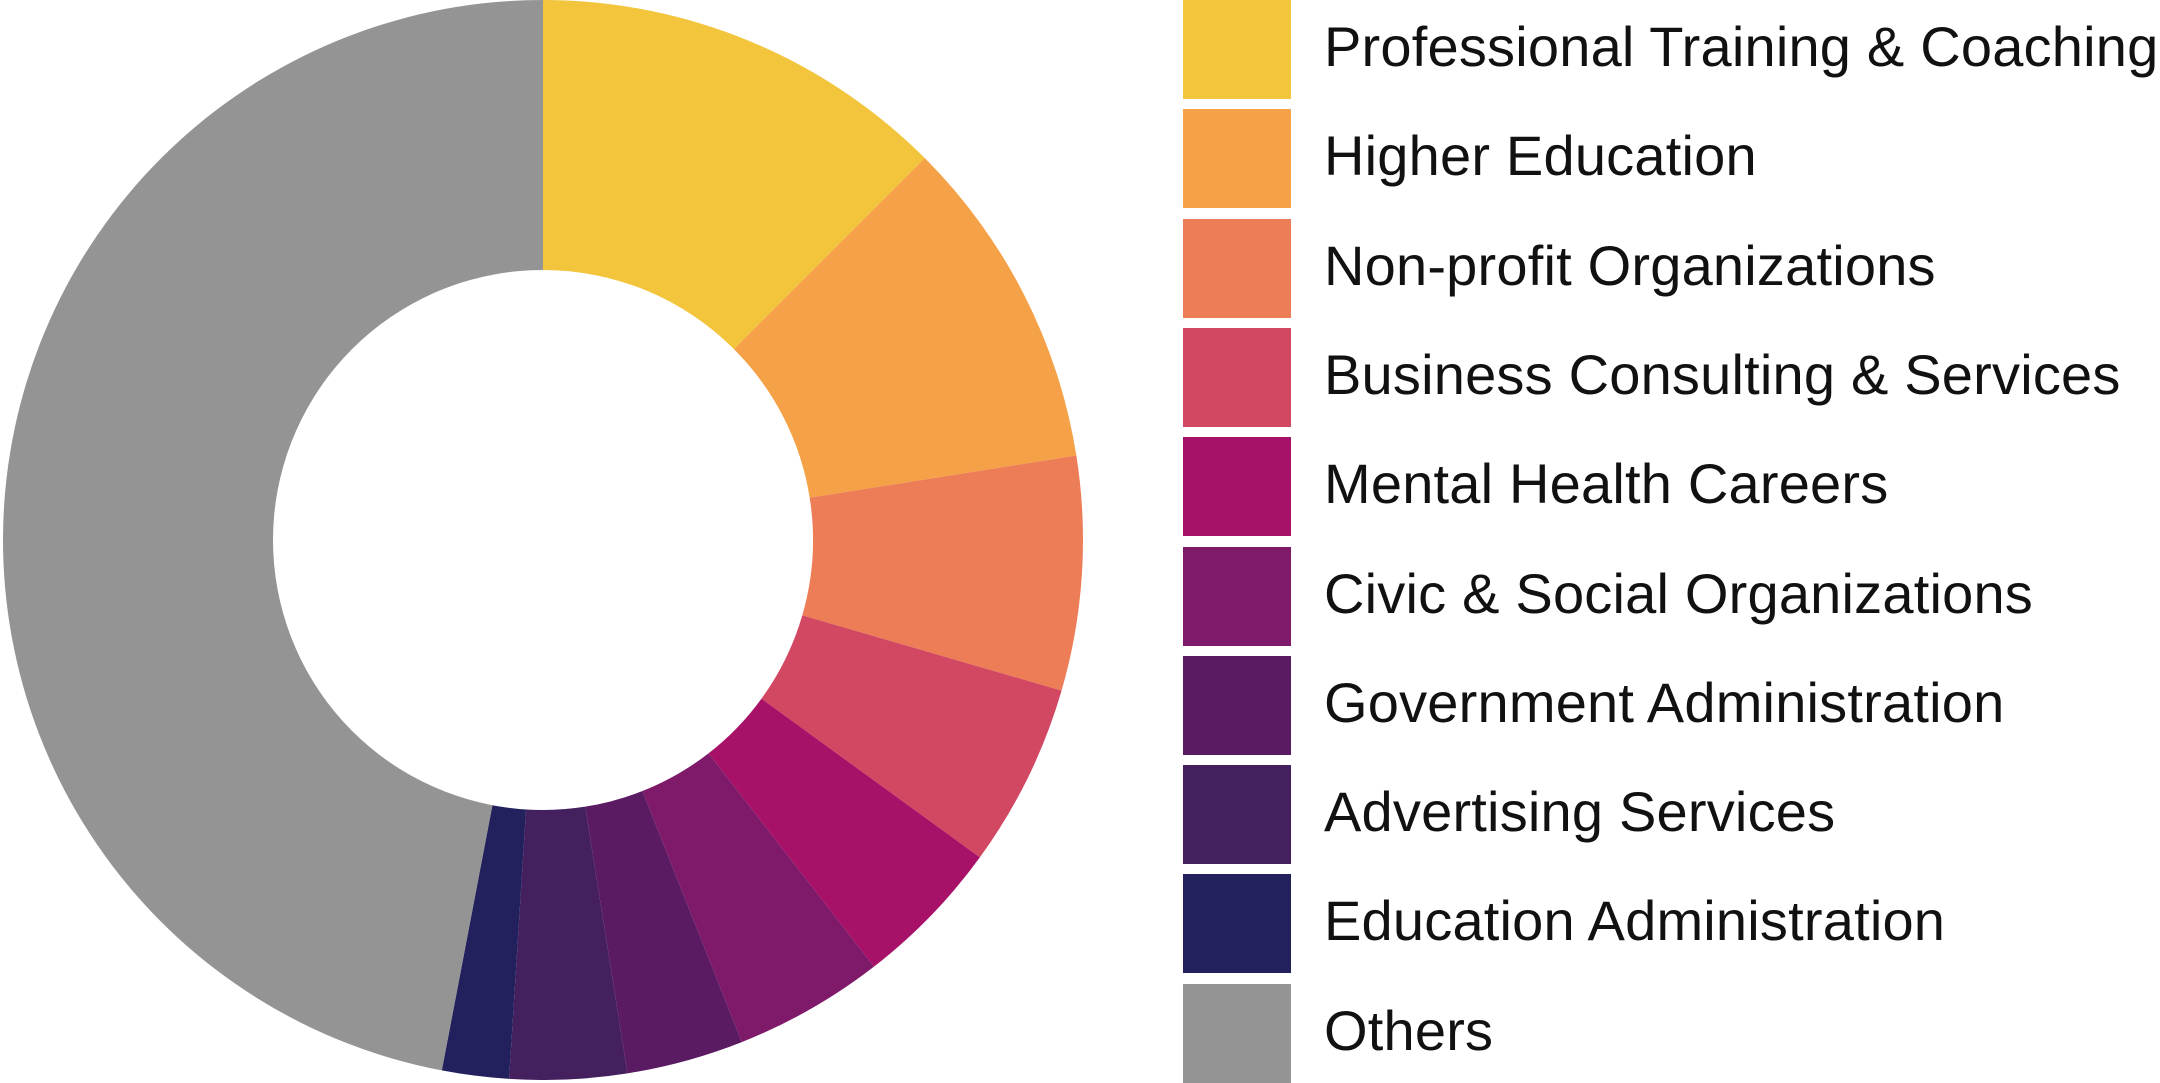  What do you see at coordinates (1671, 1033) in the screenshot?
I see `legend-item-others: Others` at bounding box center [1671, 1033].